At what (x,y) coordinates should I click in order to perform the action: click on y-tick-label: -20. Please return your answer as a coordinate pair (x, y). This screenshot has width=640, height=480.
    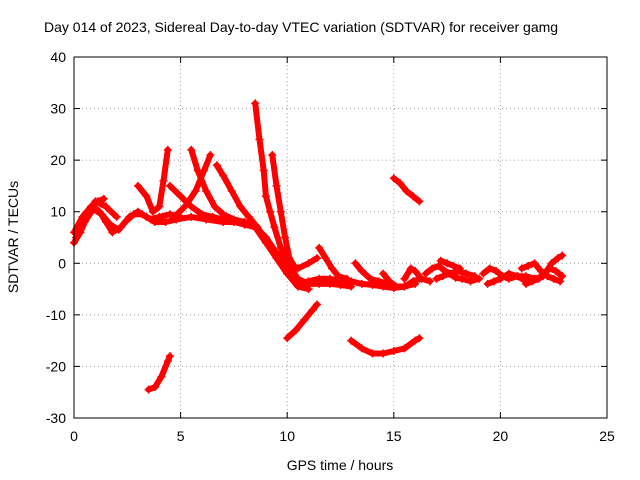
    Looking at the image, I should click on (56, 366).